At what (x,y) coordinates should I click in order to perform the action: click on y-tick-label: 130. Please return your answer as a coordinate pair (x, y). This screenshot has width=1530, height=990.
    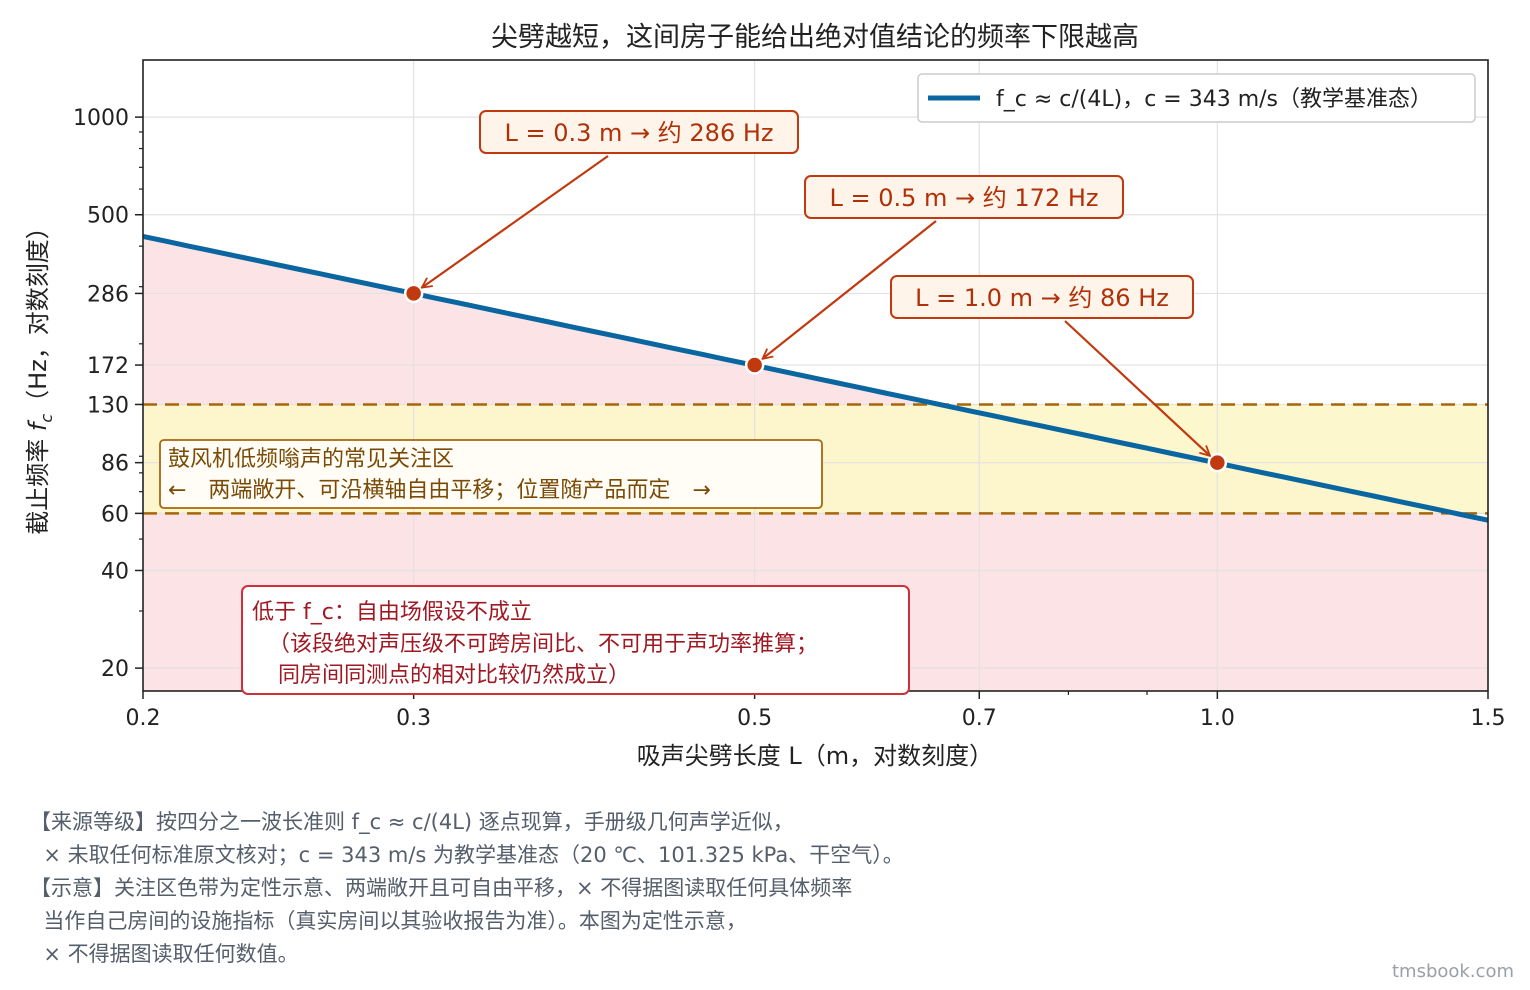
    Looking at the image, I should click on (108, 405).